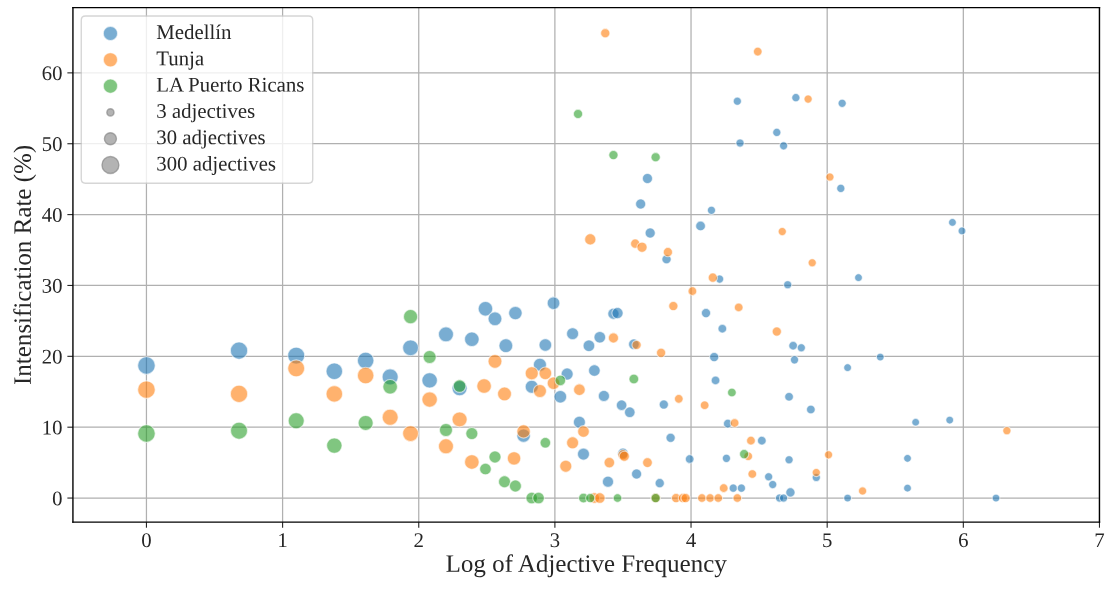 The width and height of the screenshot is (1105, 590). Describe the element at coordinates (52, 73) in the screenshot. I see `y-tick-label: 60` at that location.